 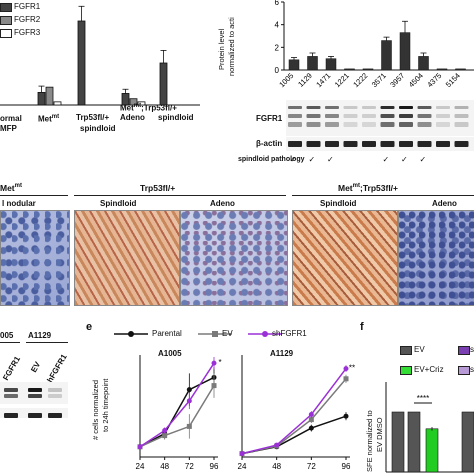 What do you see at coordinates (215, 334) in the screenshot?
I see `e-legend-marker-ev` at bounding box center [215, 334].